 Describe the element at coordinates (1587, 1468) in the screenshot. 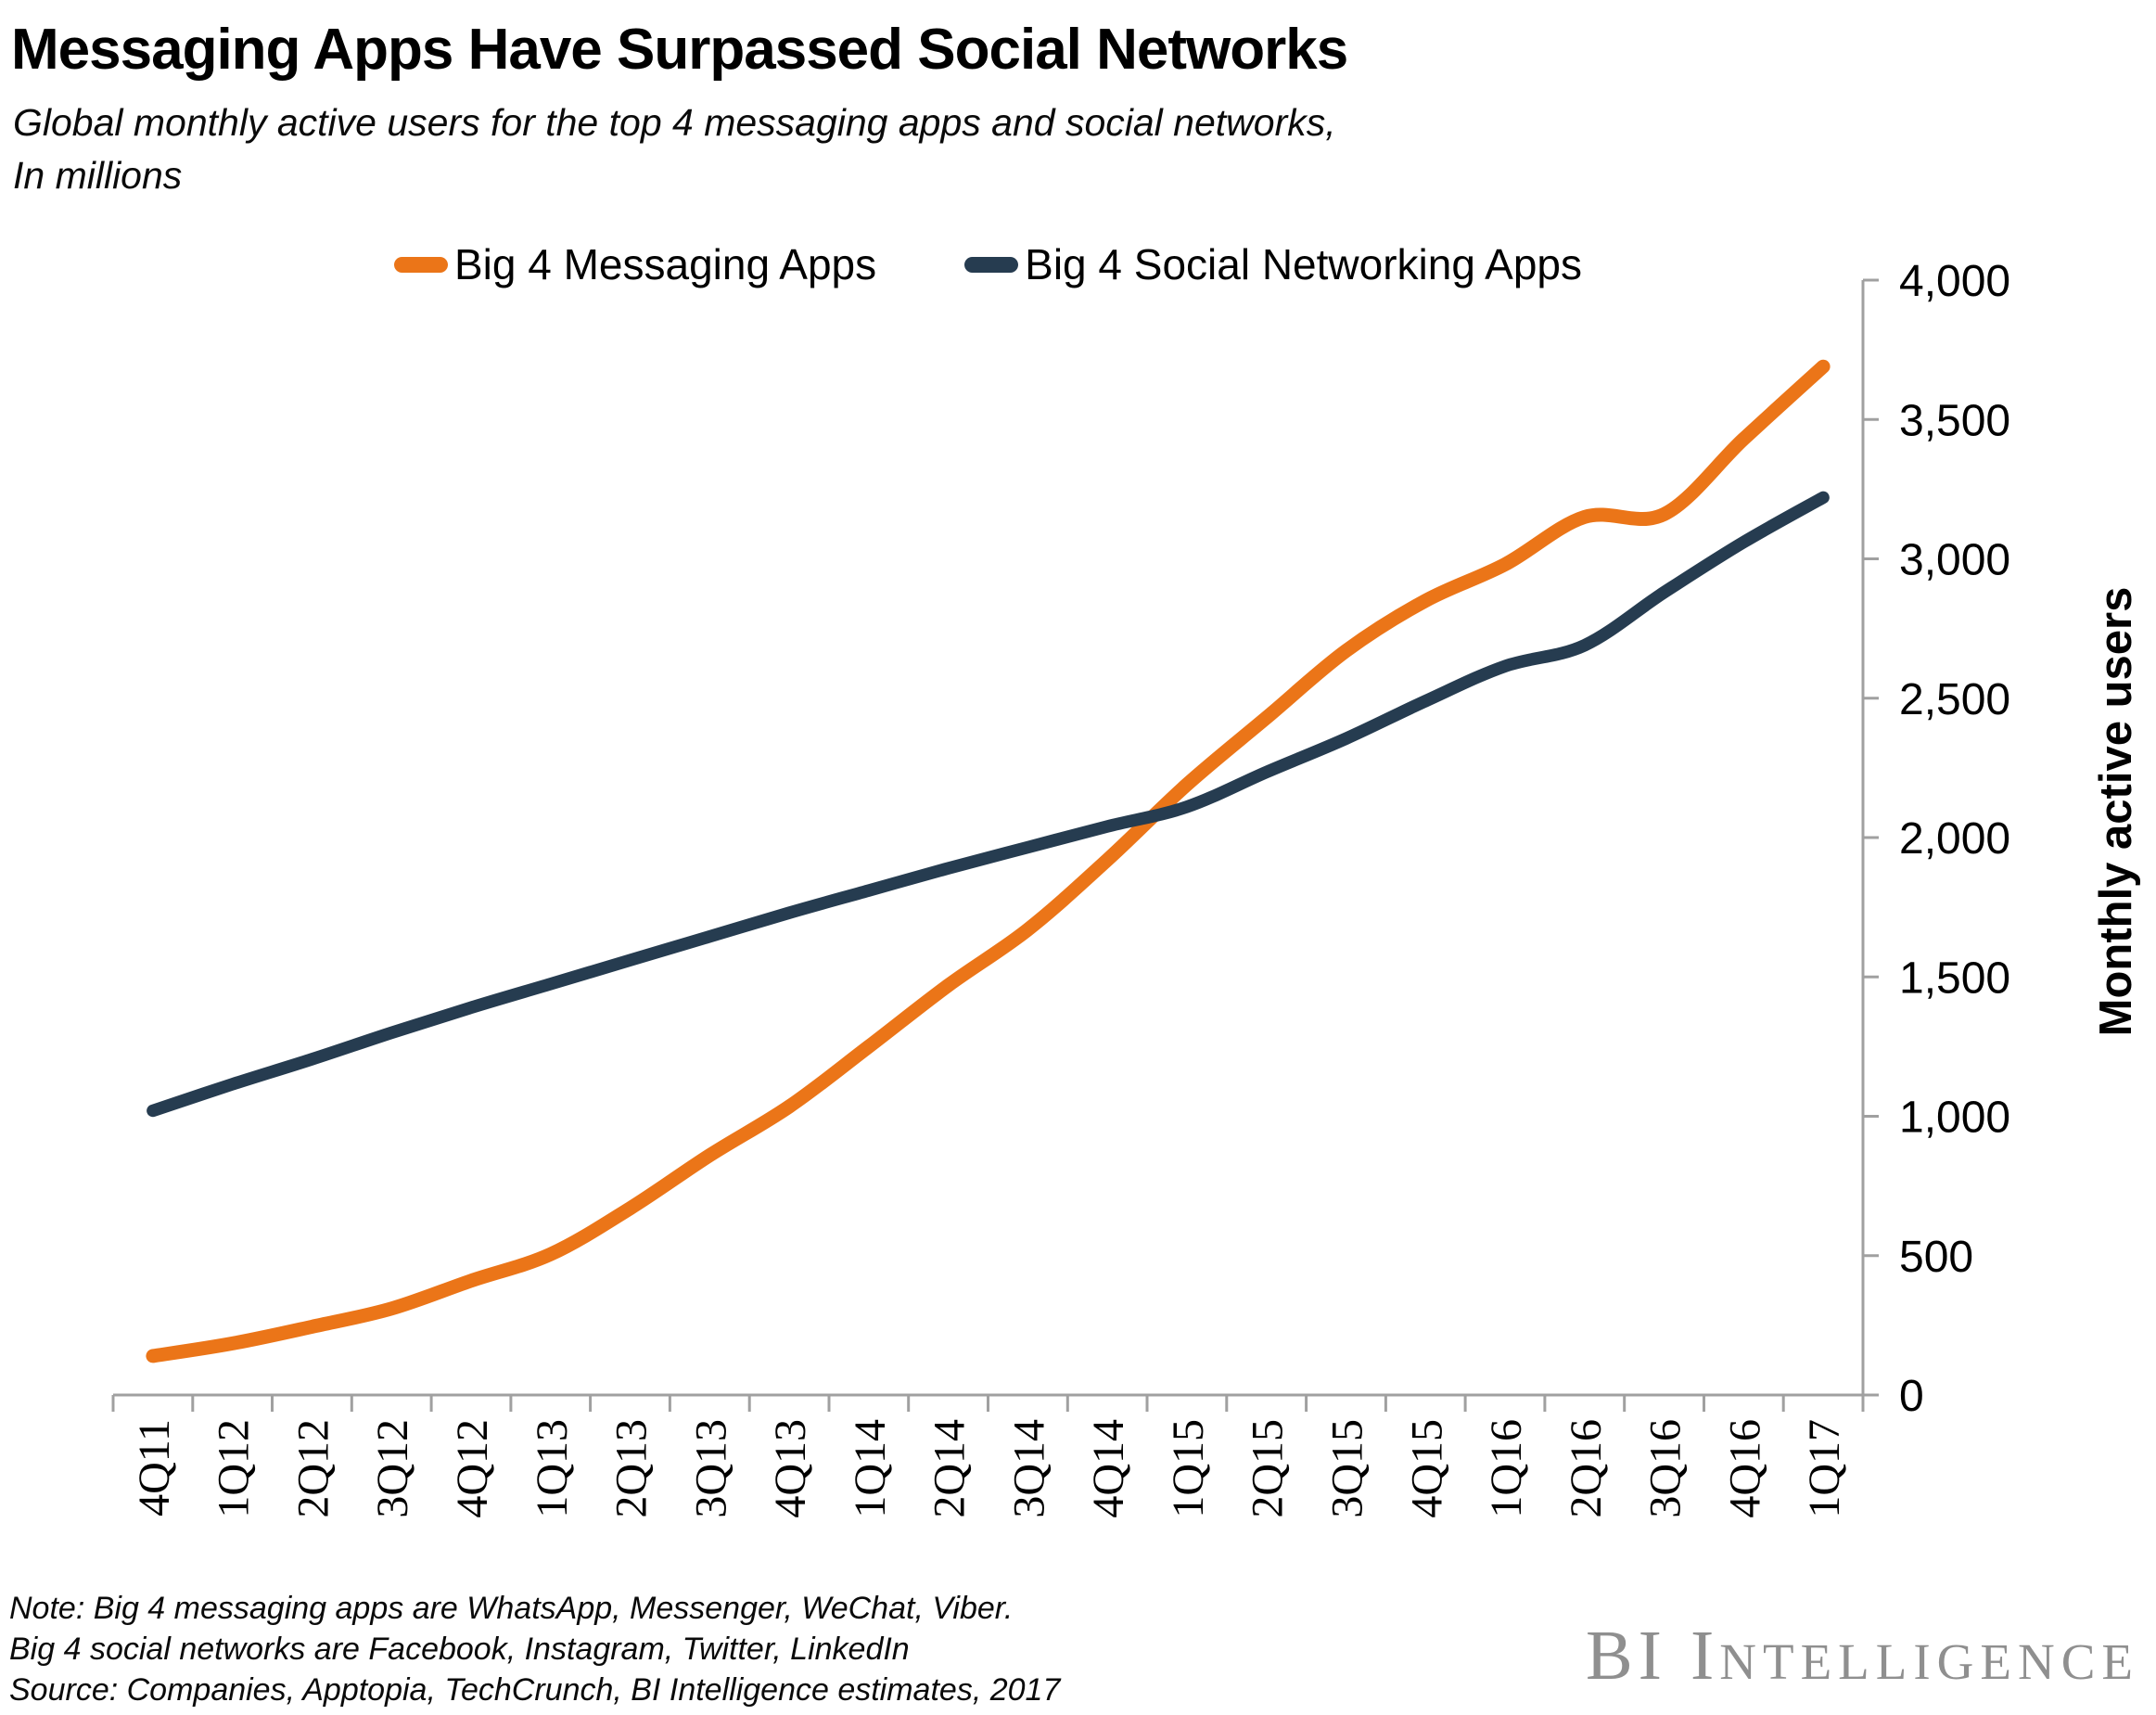

I see `x-axis-tick-label: 2Q16` at that location.